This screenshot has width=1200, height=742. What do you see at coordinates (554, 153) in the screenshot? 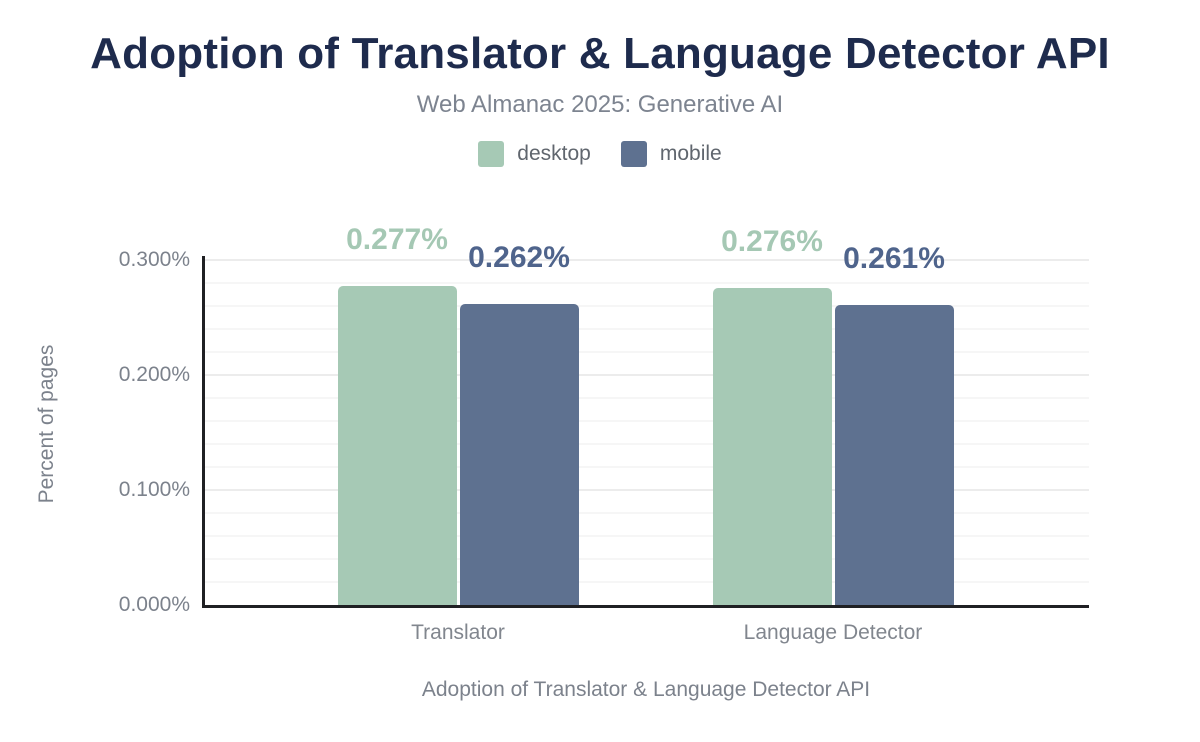
I see `legend-label-desktop: desktop` at bounding box center [554, 153].